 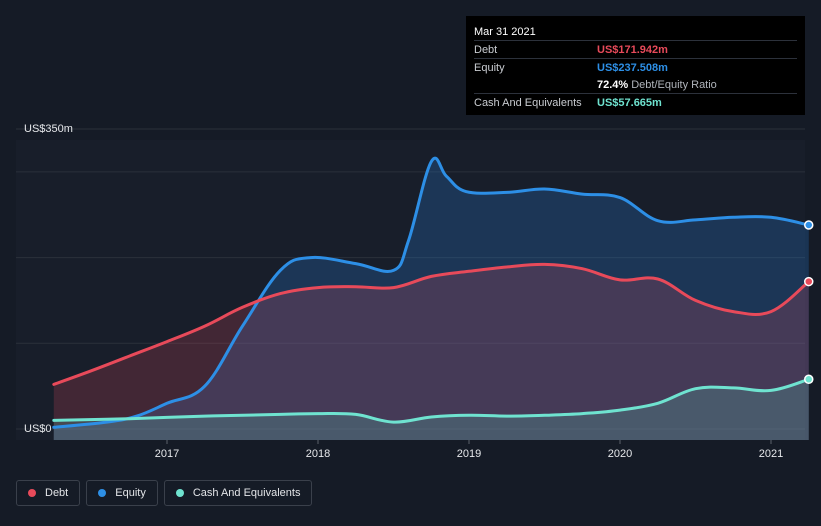 I want to click on tooltip-debt-row: Debt US$171.942m, so click(x=635, y=49).